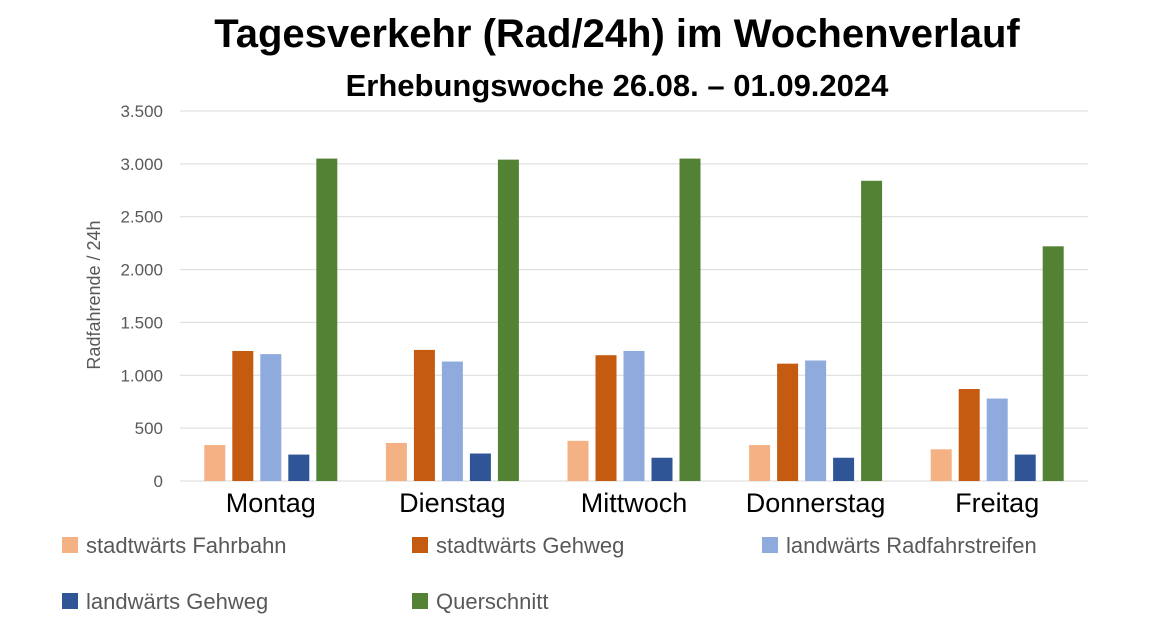  I want to click on y-tick-label: 3.000, so click(141, 164).